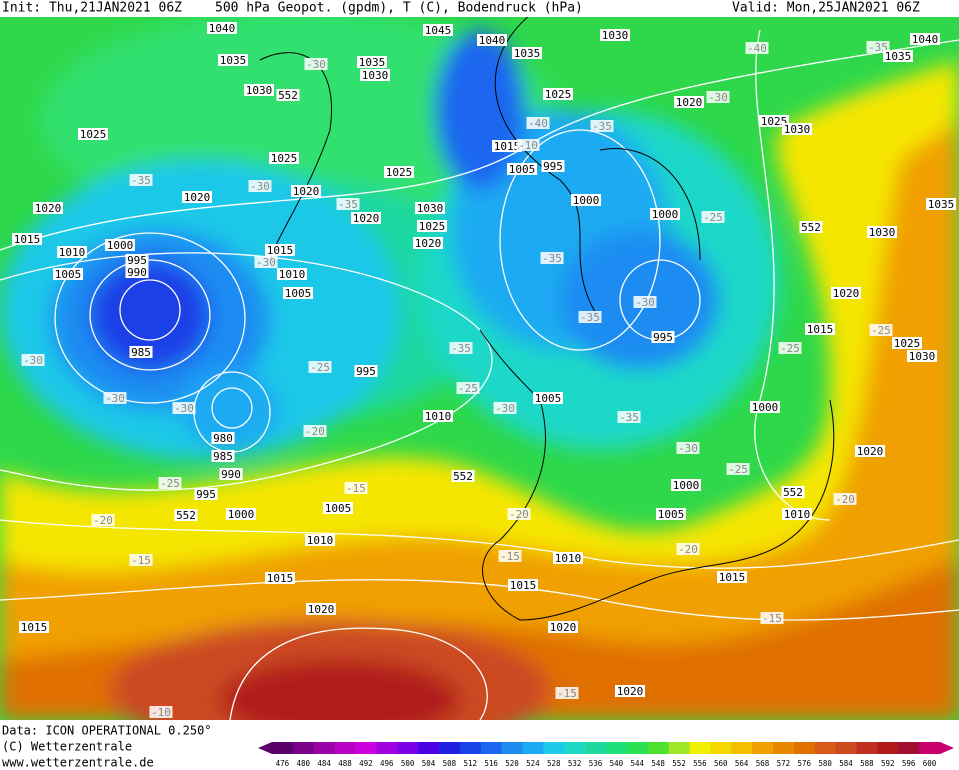 Image resolution: width=959 pixels, height=770 pixels. What do you see at coordinates (527, 53) in the screenshot?
I see `pressure-label: 1035` at bounding box center [527, 53].